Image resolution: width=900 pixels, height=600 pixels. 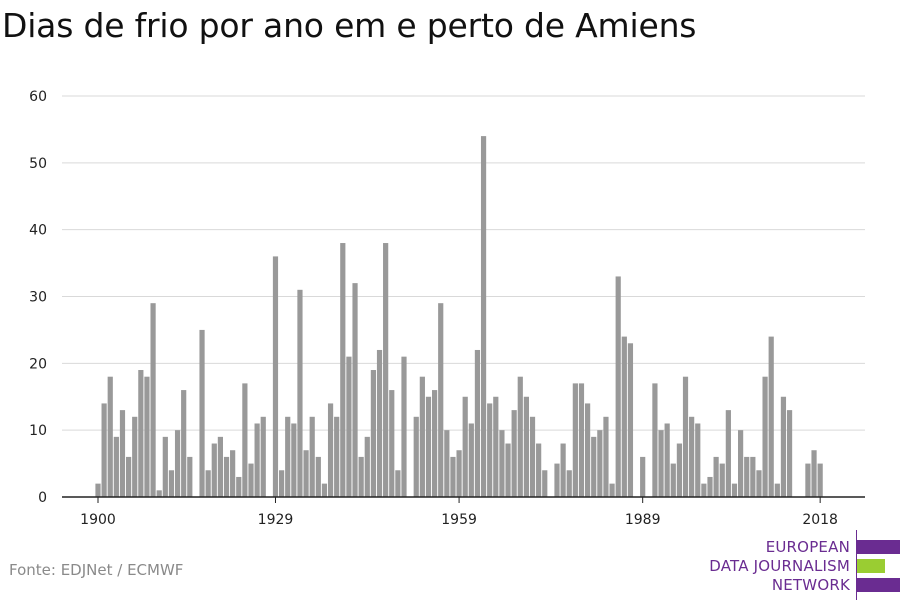 I want to click on y-tick-label: 40, so click(x=38, y=231).